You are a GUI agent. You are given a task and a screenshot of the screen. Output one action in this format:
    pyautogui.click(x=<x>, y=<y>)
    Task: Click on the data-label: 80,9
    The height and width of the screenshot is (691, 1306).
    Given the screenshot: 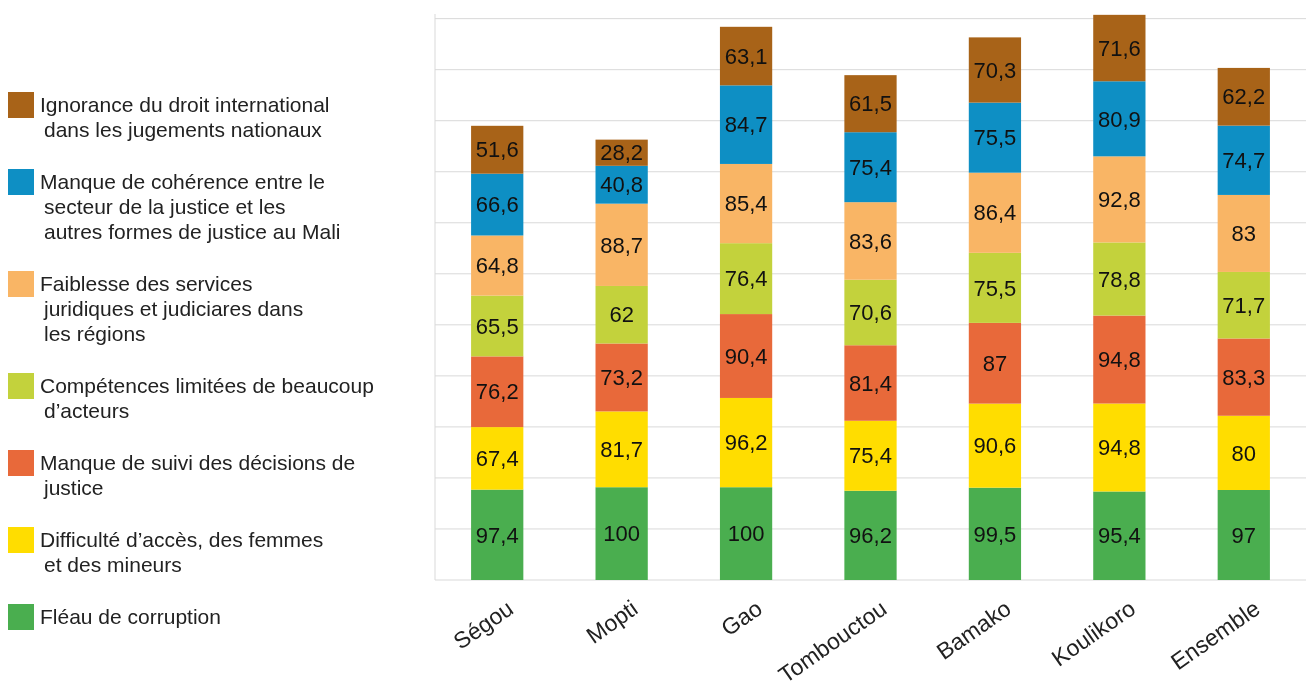 What is the action you would take?
    pyautogui.click(x=1119, y=119)
    